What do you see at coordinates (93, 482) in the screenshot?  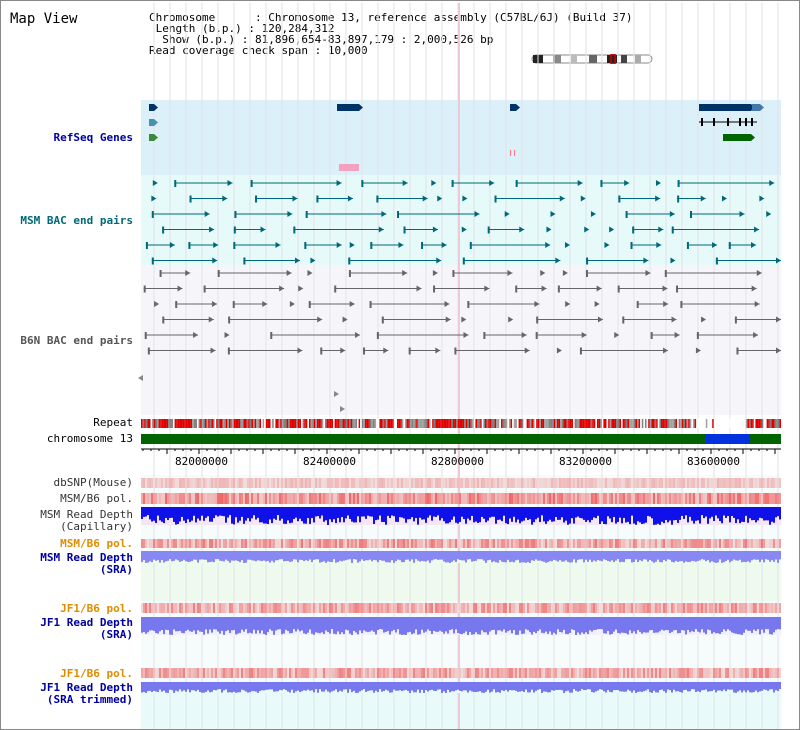 I see `dbsnp-label: dbSNP(Mouse)` at bounding box center [93, 482].